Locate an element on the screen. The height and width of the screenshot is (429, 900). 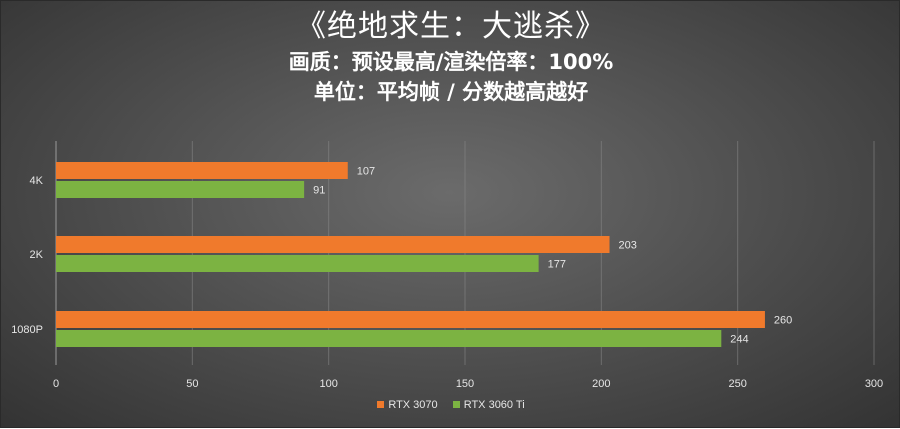
data-label: 91 is located at coordinates (319, 191).